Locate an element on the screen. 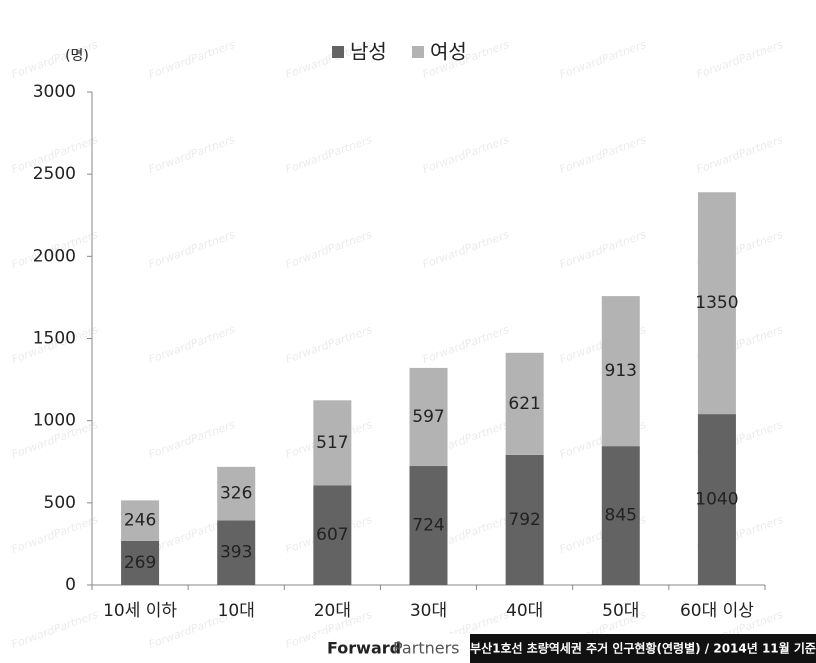  data-label: 517 is located at coordinates (332, 443).